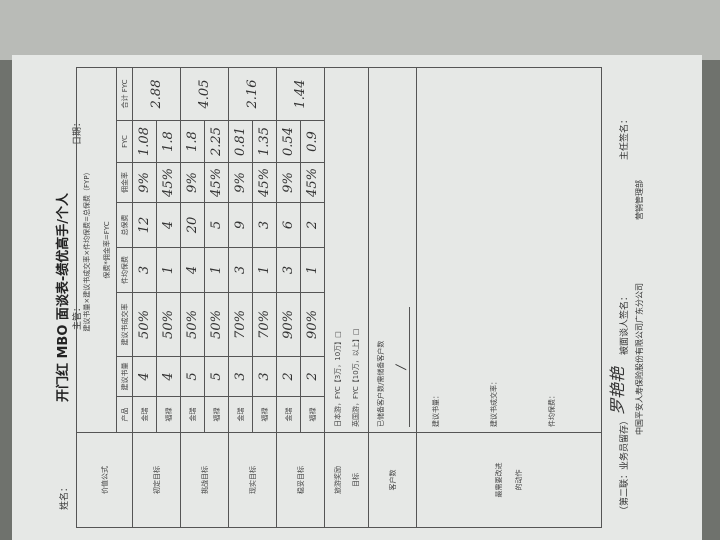  I want to click on formula-line-1: 建议书量×建议书成交率×件均保费=总保费（FYP）, so click(86, 250).